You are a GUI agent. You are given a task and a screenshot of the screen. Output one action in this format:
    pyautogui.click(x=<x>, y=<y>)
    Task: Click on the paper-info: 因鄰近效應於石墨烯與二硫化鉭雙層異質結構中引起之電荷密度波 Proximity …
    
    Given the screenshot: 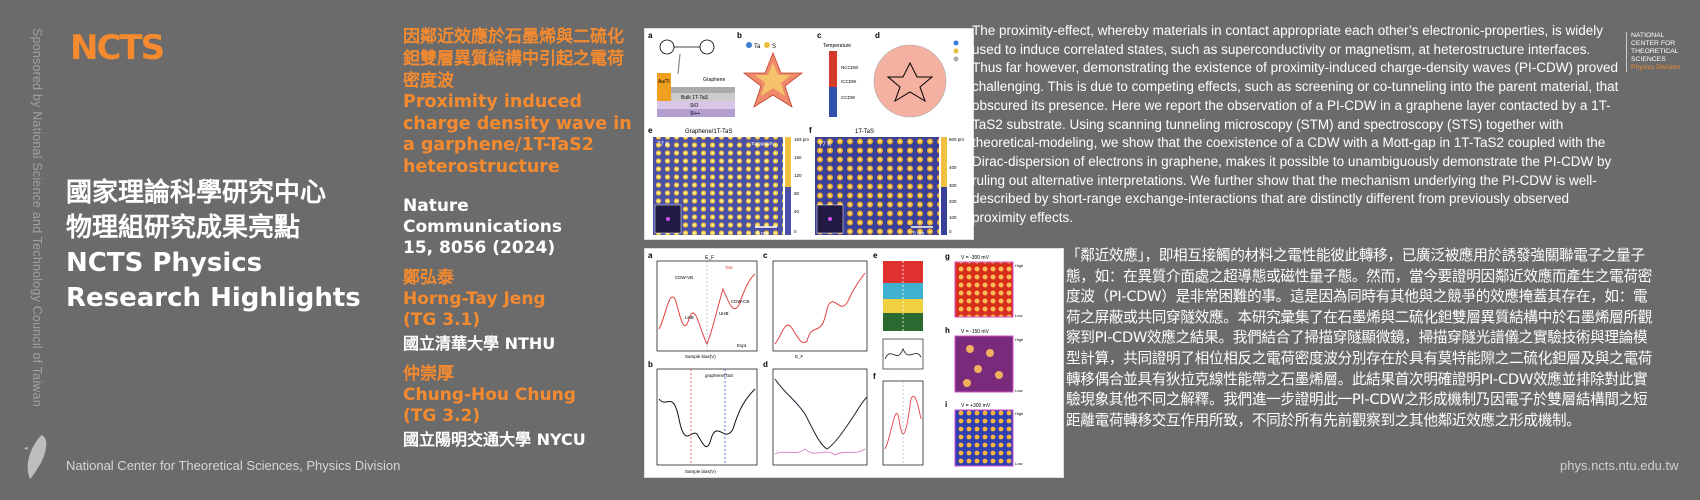 What is the action you would take?
    pyautogui.click(x=520, y=238)
    